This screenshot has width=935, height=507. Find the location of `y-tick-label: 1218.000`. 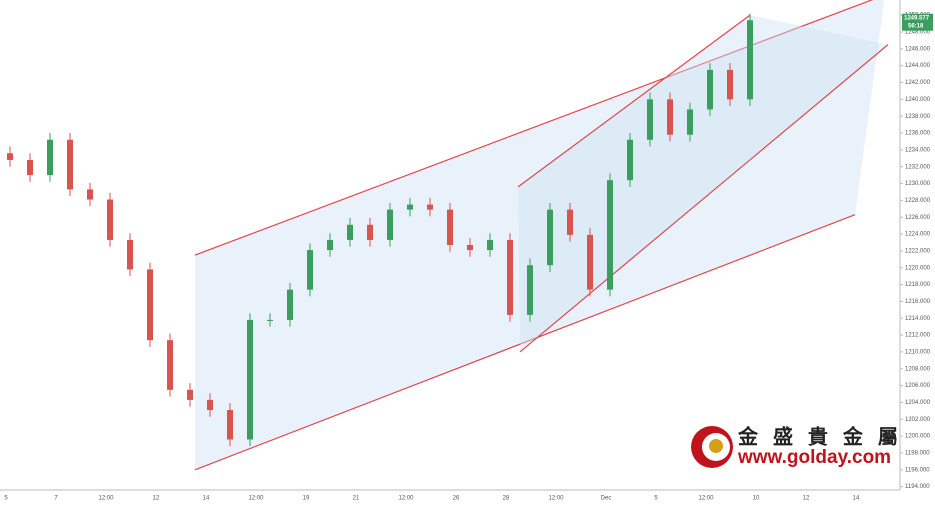

y-tick-label: 1218.000 is located at coordinates (918, 285).